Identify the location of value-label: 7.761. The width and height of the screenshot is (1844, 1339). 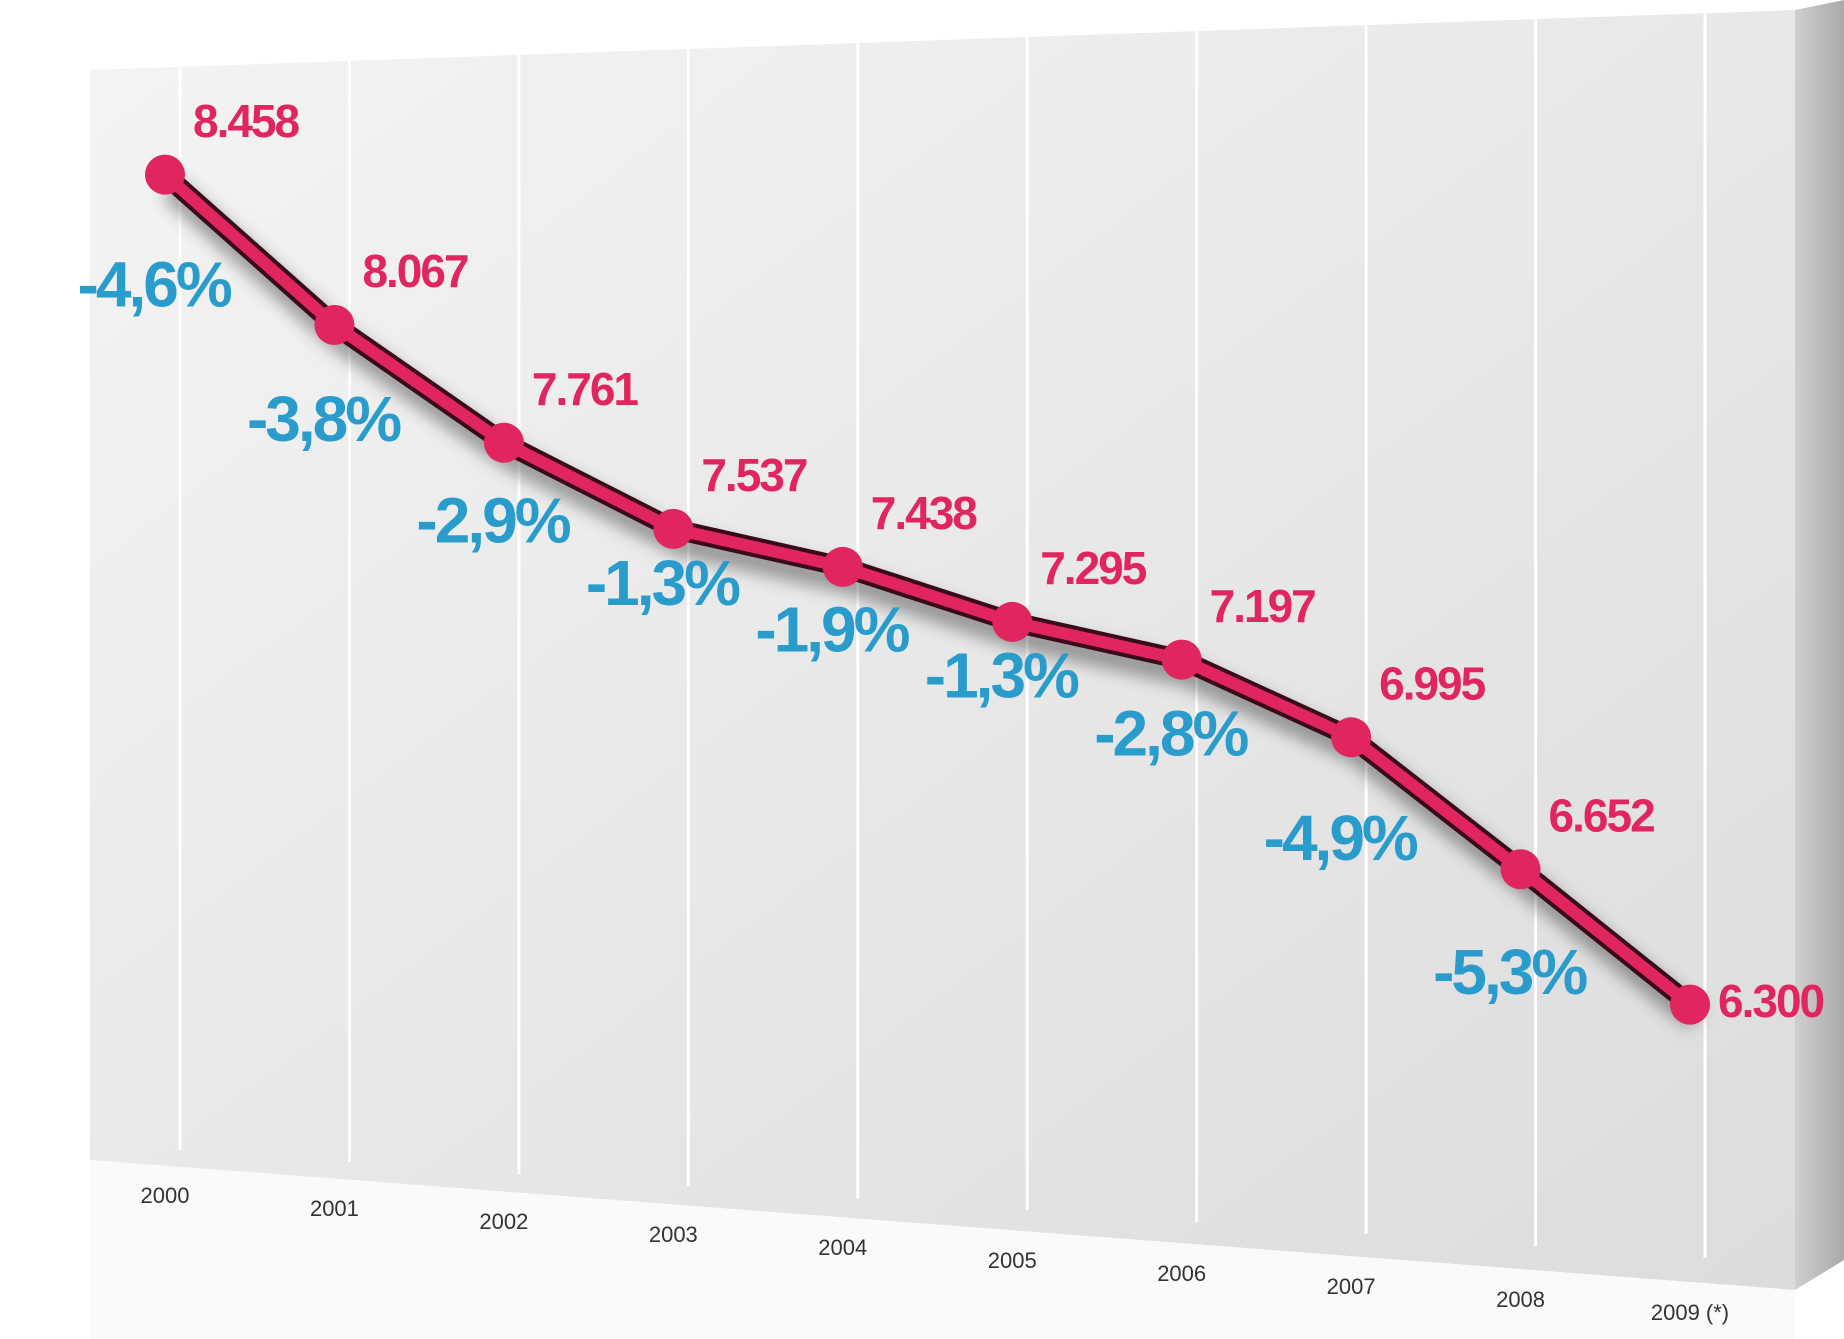
(585, 389).